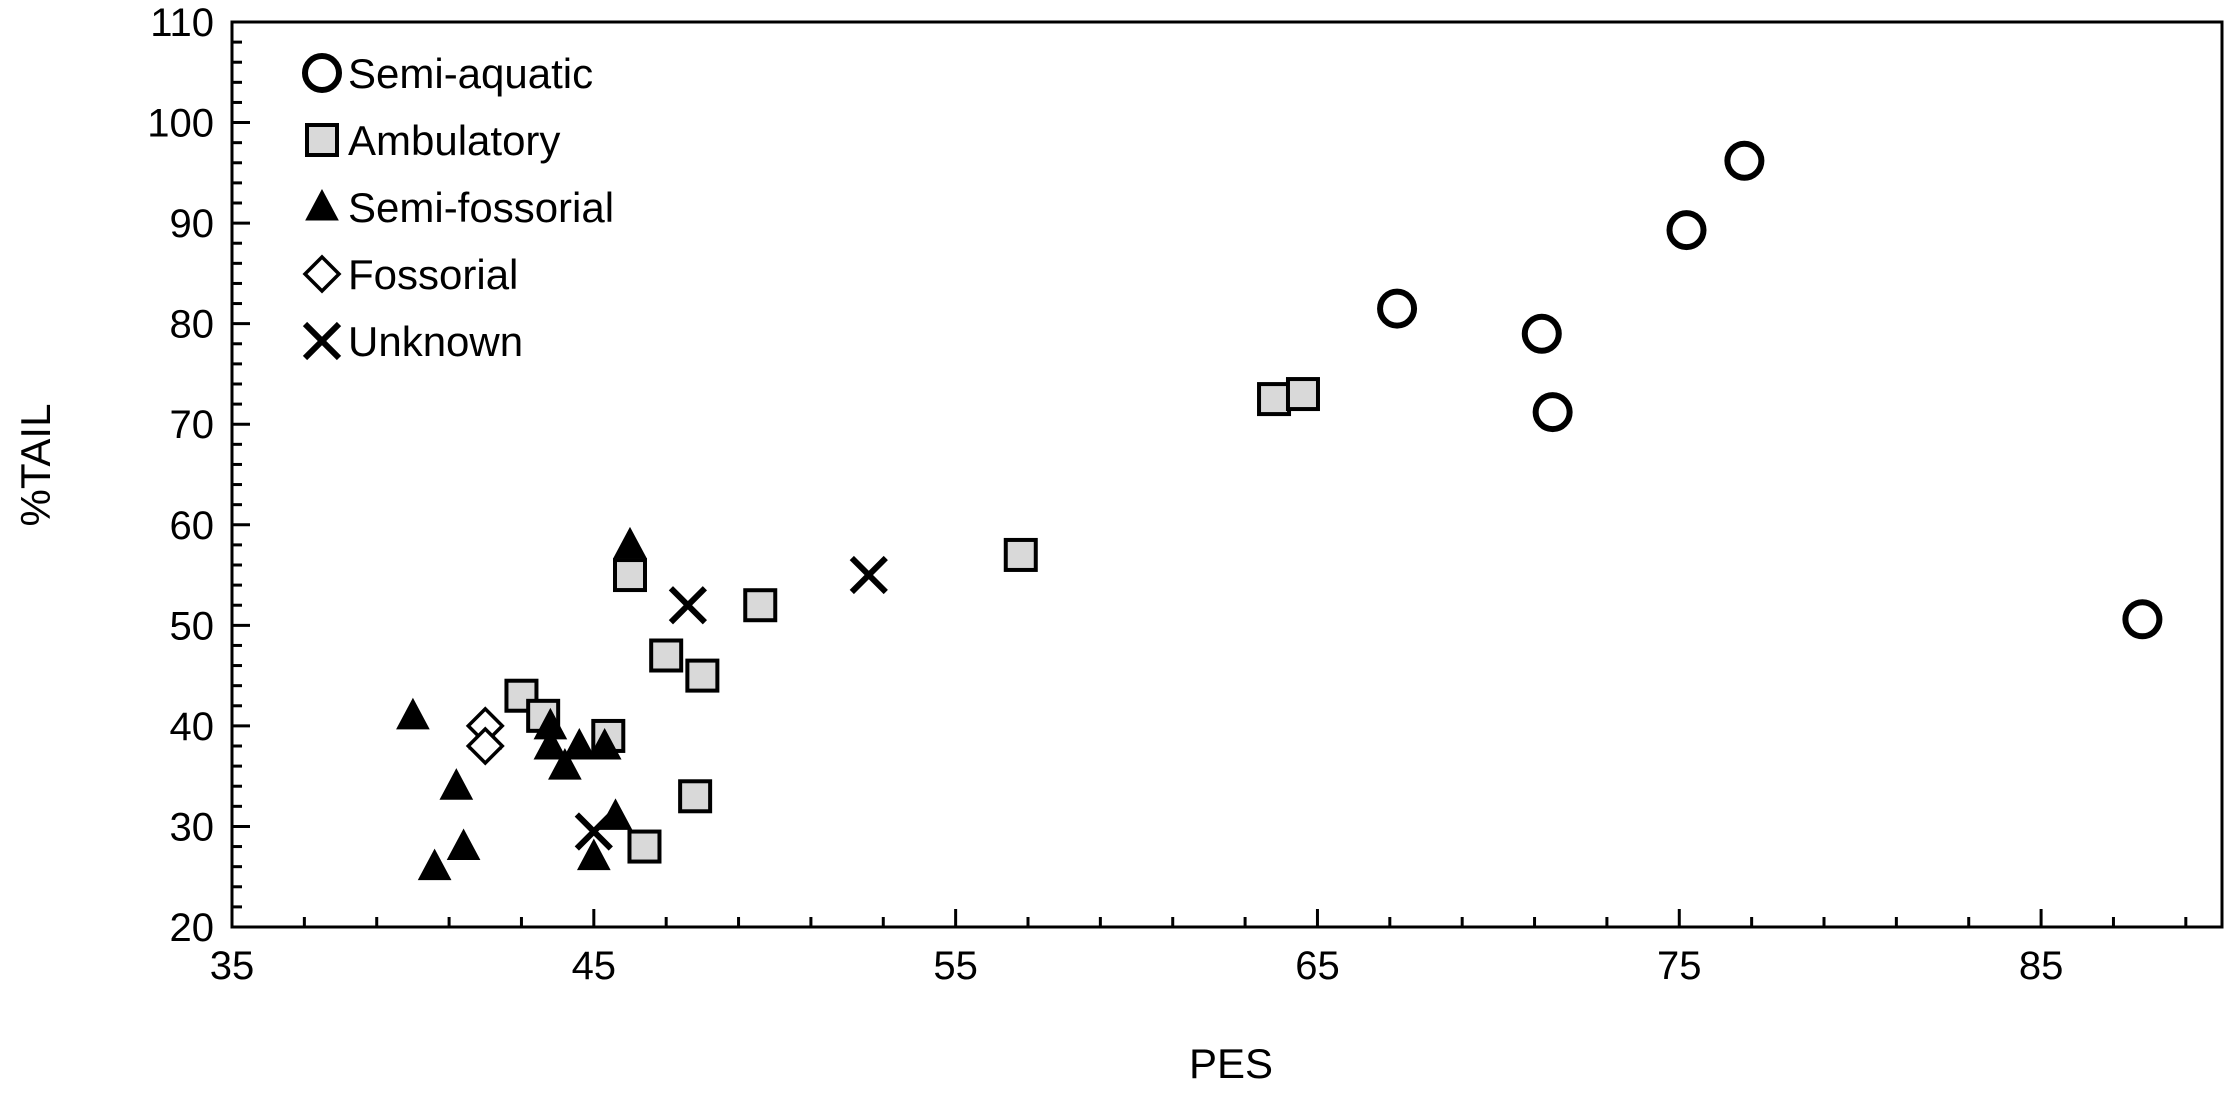 The height and width of the screenshot is (1093, 2231). What do you see at coordinates (232, 966) in the screenshot?
I see `x-tick-label: 35` at bounding box center [232, 966].